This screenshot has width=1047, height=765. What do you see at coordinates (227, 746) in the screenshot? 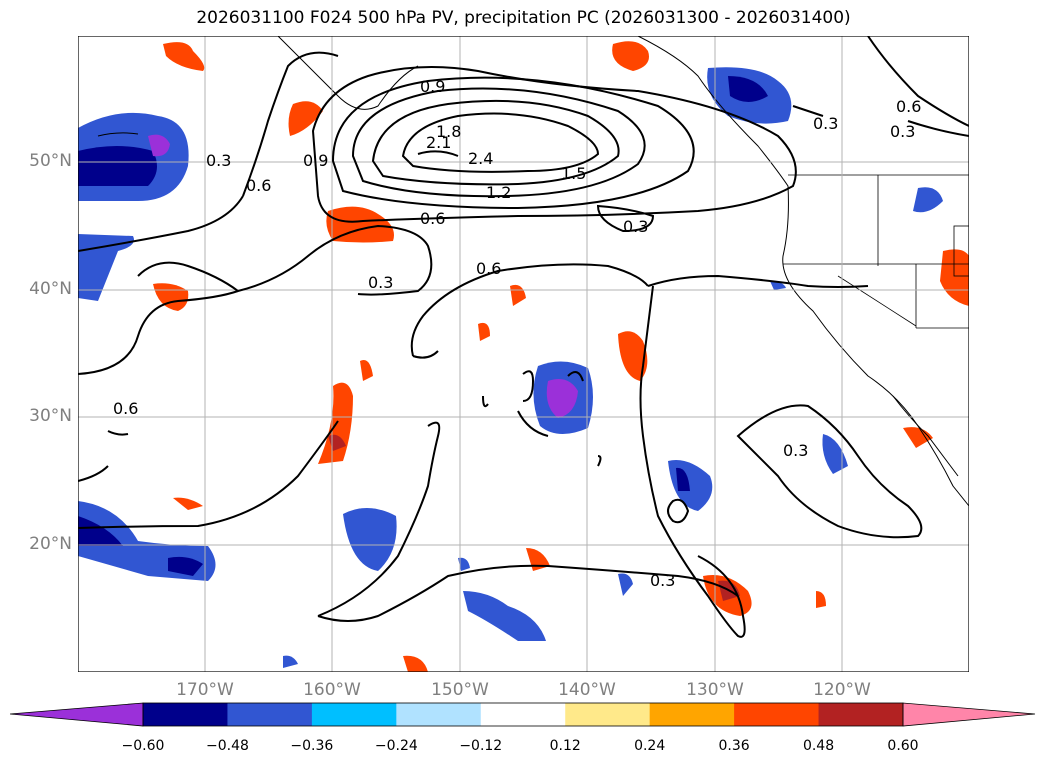
I see `colorbar-tick-label: −0.48` at bounding box center [227, 746].